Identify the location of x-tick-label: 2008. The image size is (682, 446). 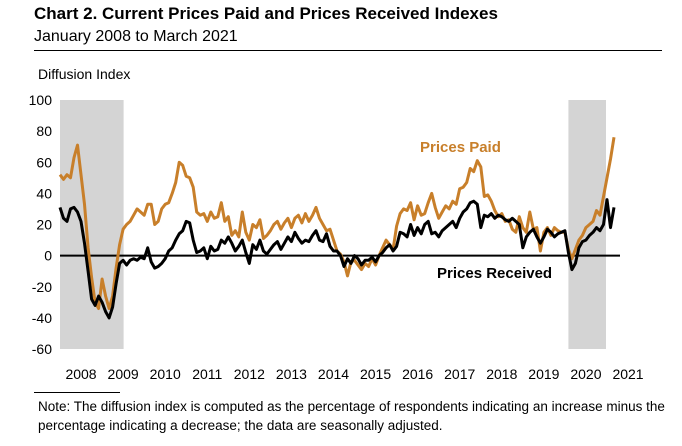
(80, 374).